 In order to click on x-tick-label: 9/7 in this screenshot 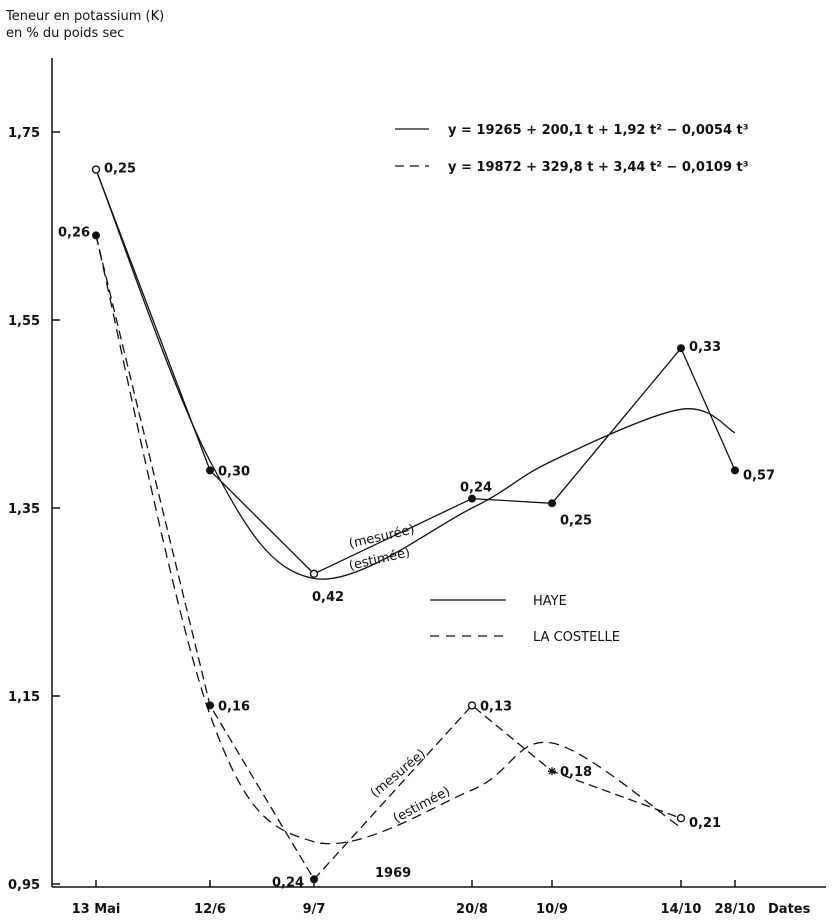, I will do `click(314, 909)`.